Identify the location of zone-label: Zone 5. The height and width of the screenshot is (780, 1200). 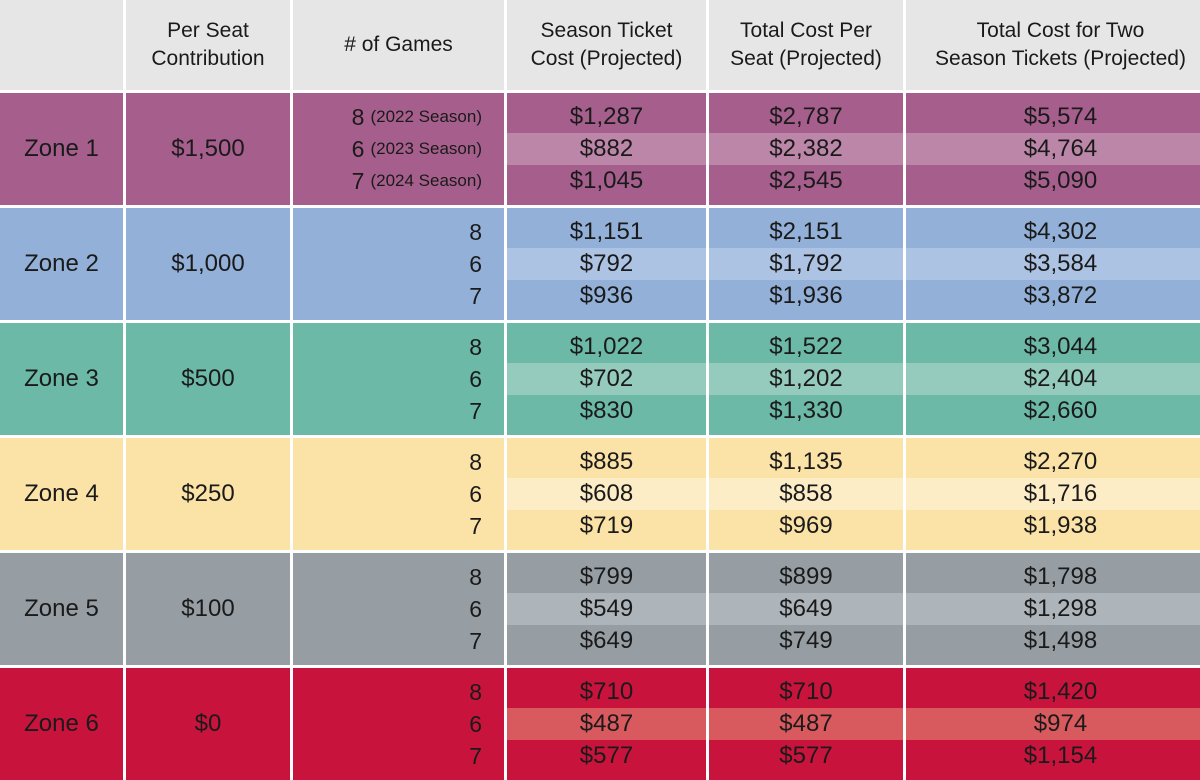
(61, 609).